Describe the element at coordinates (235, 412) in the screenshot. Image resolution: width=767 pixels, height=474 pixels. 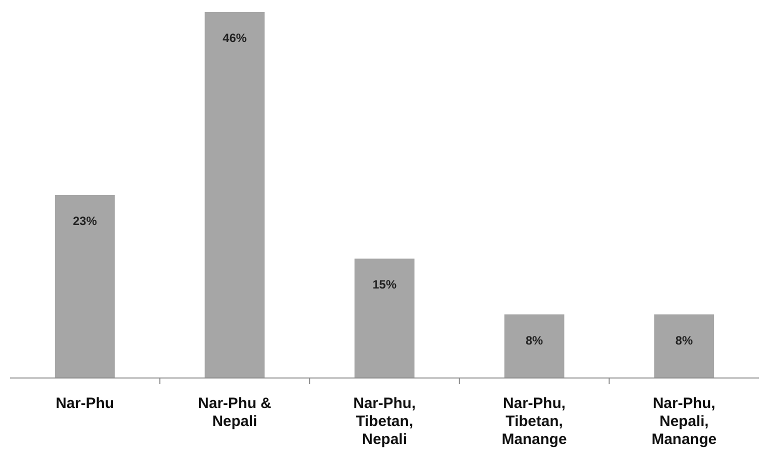
I see `x-tick-label: Nar-Phu & Nepali` at that location.